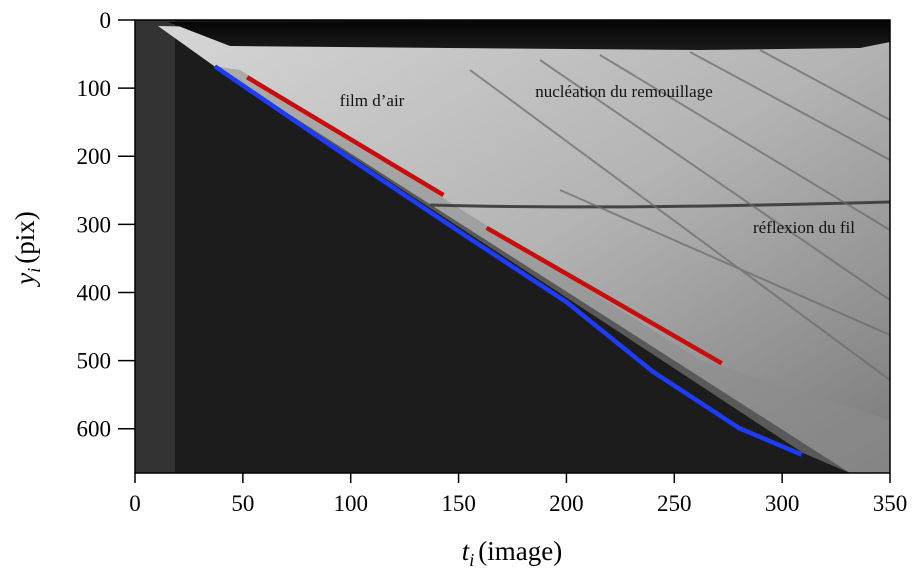  I want to click on annotation: réflexion du fil, so click(804, 227).